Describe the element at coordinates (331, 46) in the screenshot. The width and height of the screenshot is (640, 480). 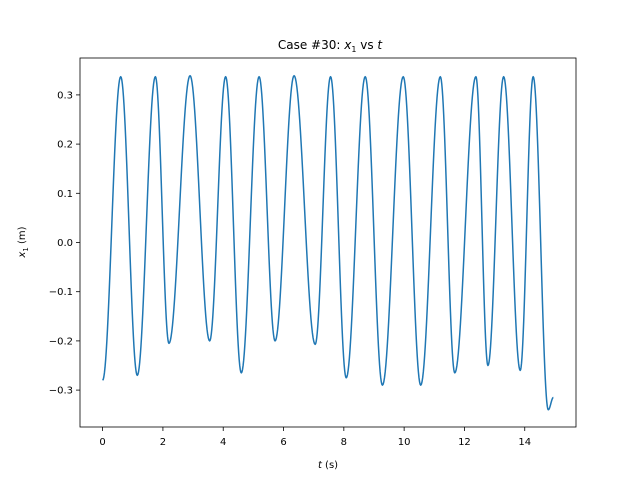
I see `chart-title: Case #30: x1 vs t` at that location.